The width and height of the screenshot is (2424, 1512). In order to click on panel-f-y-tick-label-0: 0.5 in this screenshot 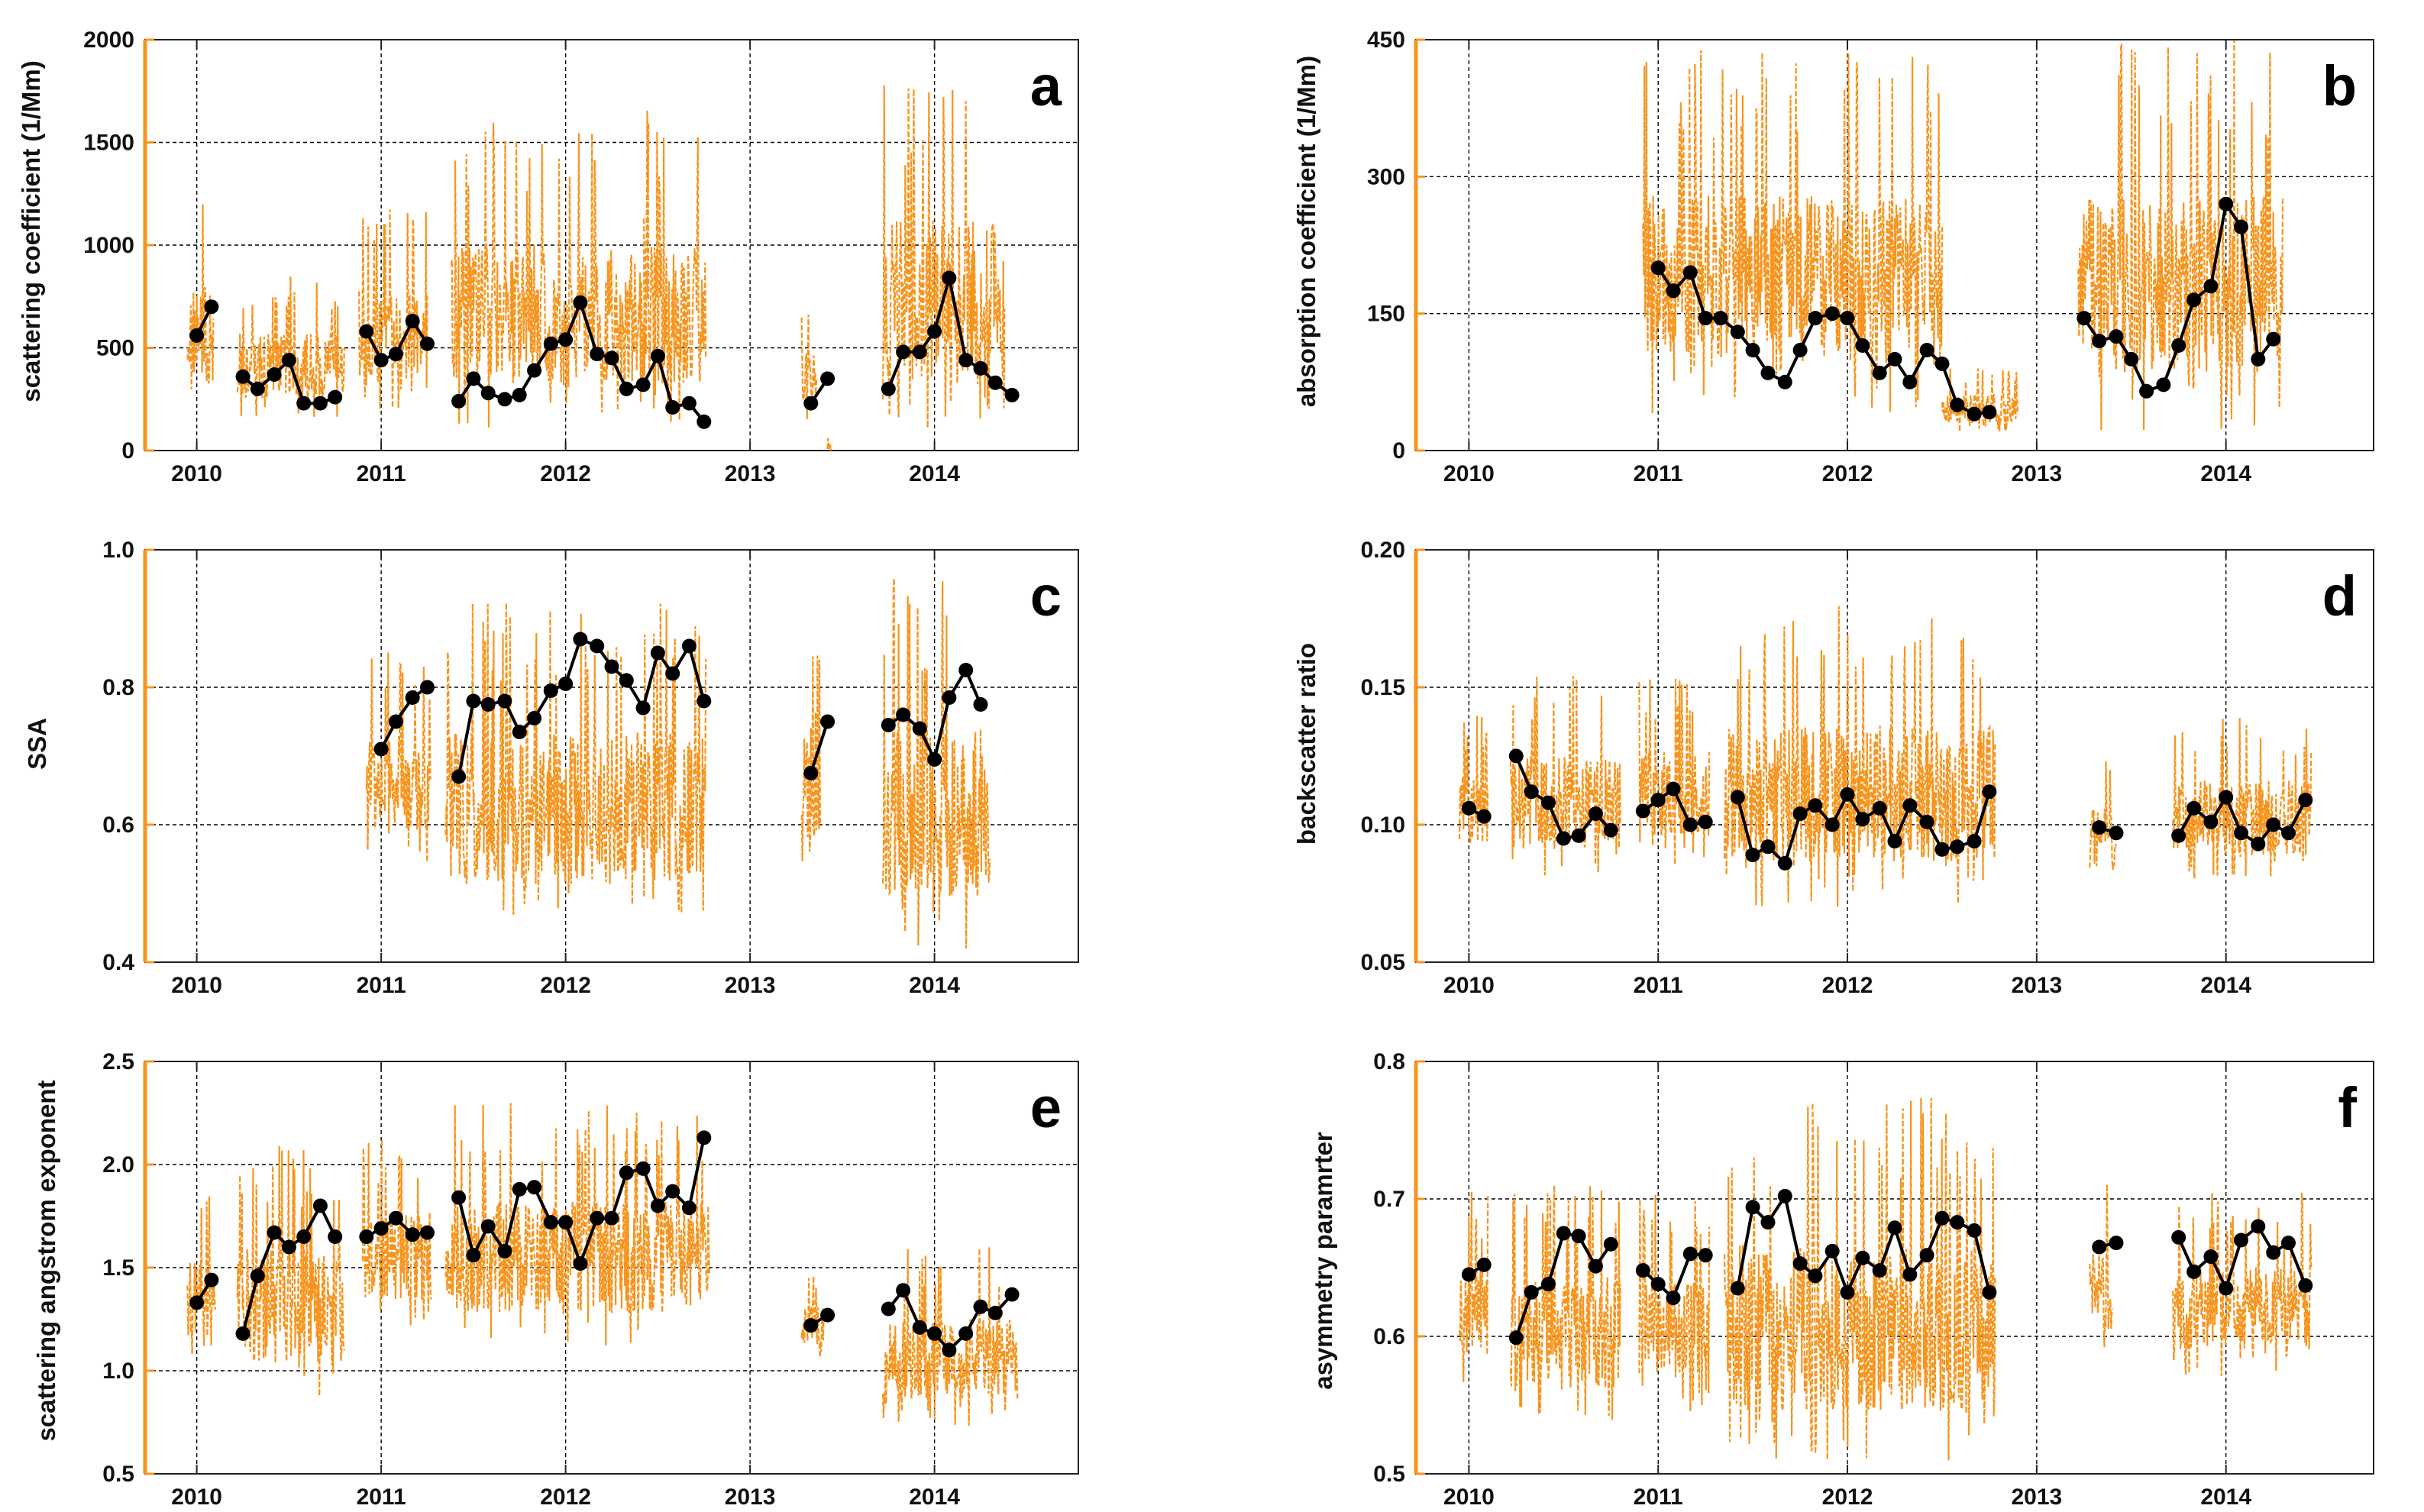, I will do `click(1389, 1474)`.